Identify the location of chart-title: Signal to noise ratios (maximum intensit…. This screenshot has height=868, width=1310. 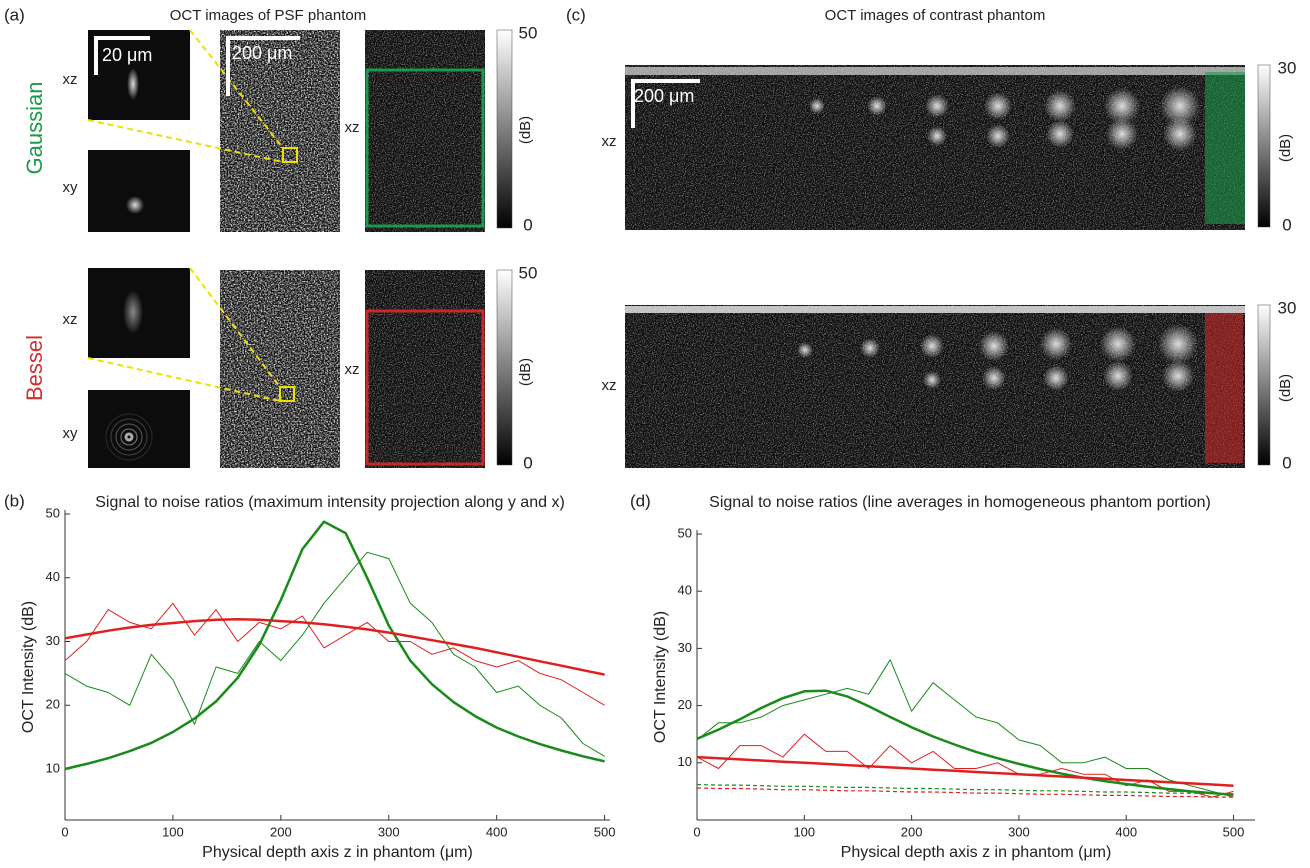
(330, 502).